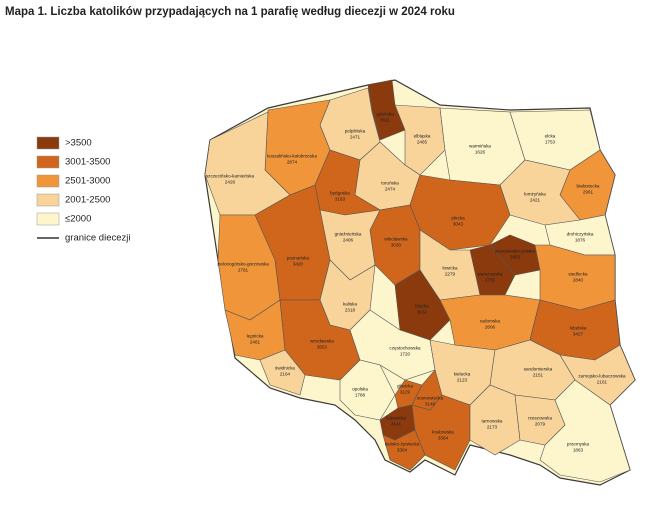  What do you see at coordinates (97, 238) in the screenshot?
I see `legend-border-label: granice diecezji` at bounding box center [97, 238].